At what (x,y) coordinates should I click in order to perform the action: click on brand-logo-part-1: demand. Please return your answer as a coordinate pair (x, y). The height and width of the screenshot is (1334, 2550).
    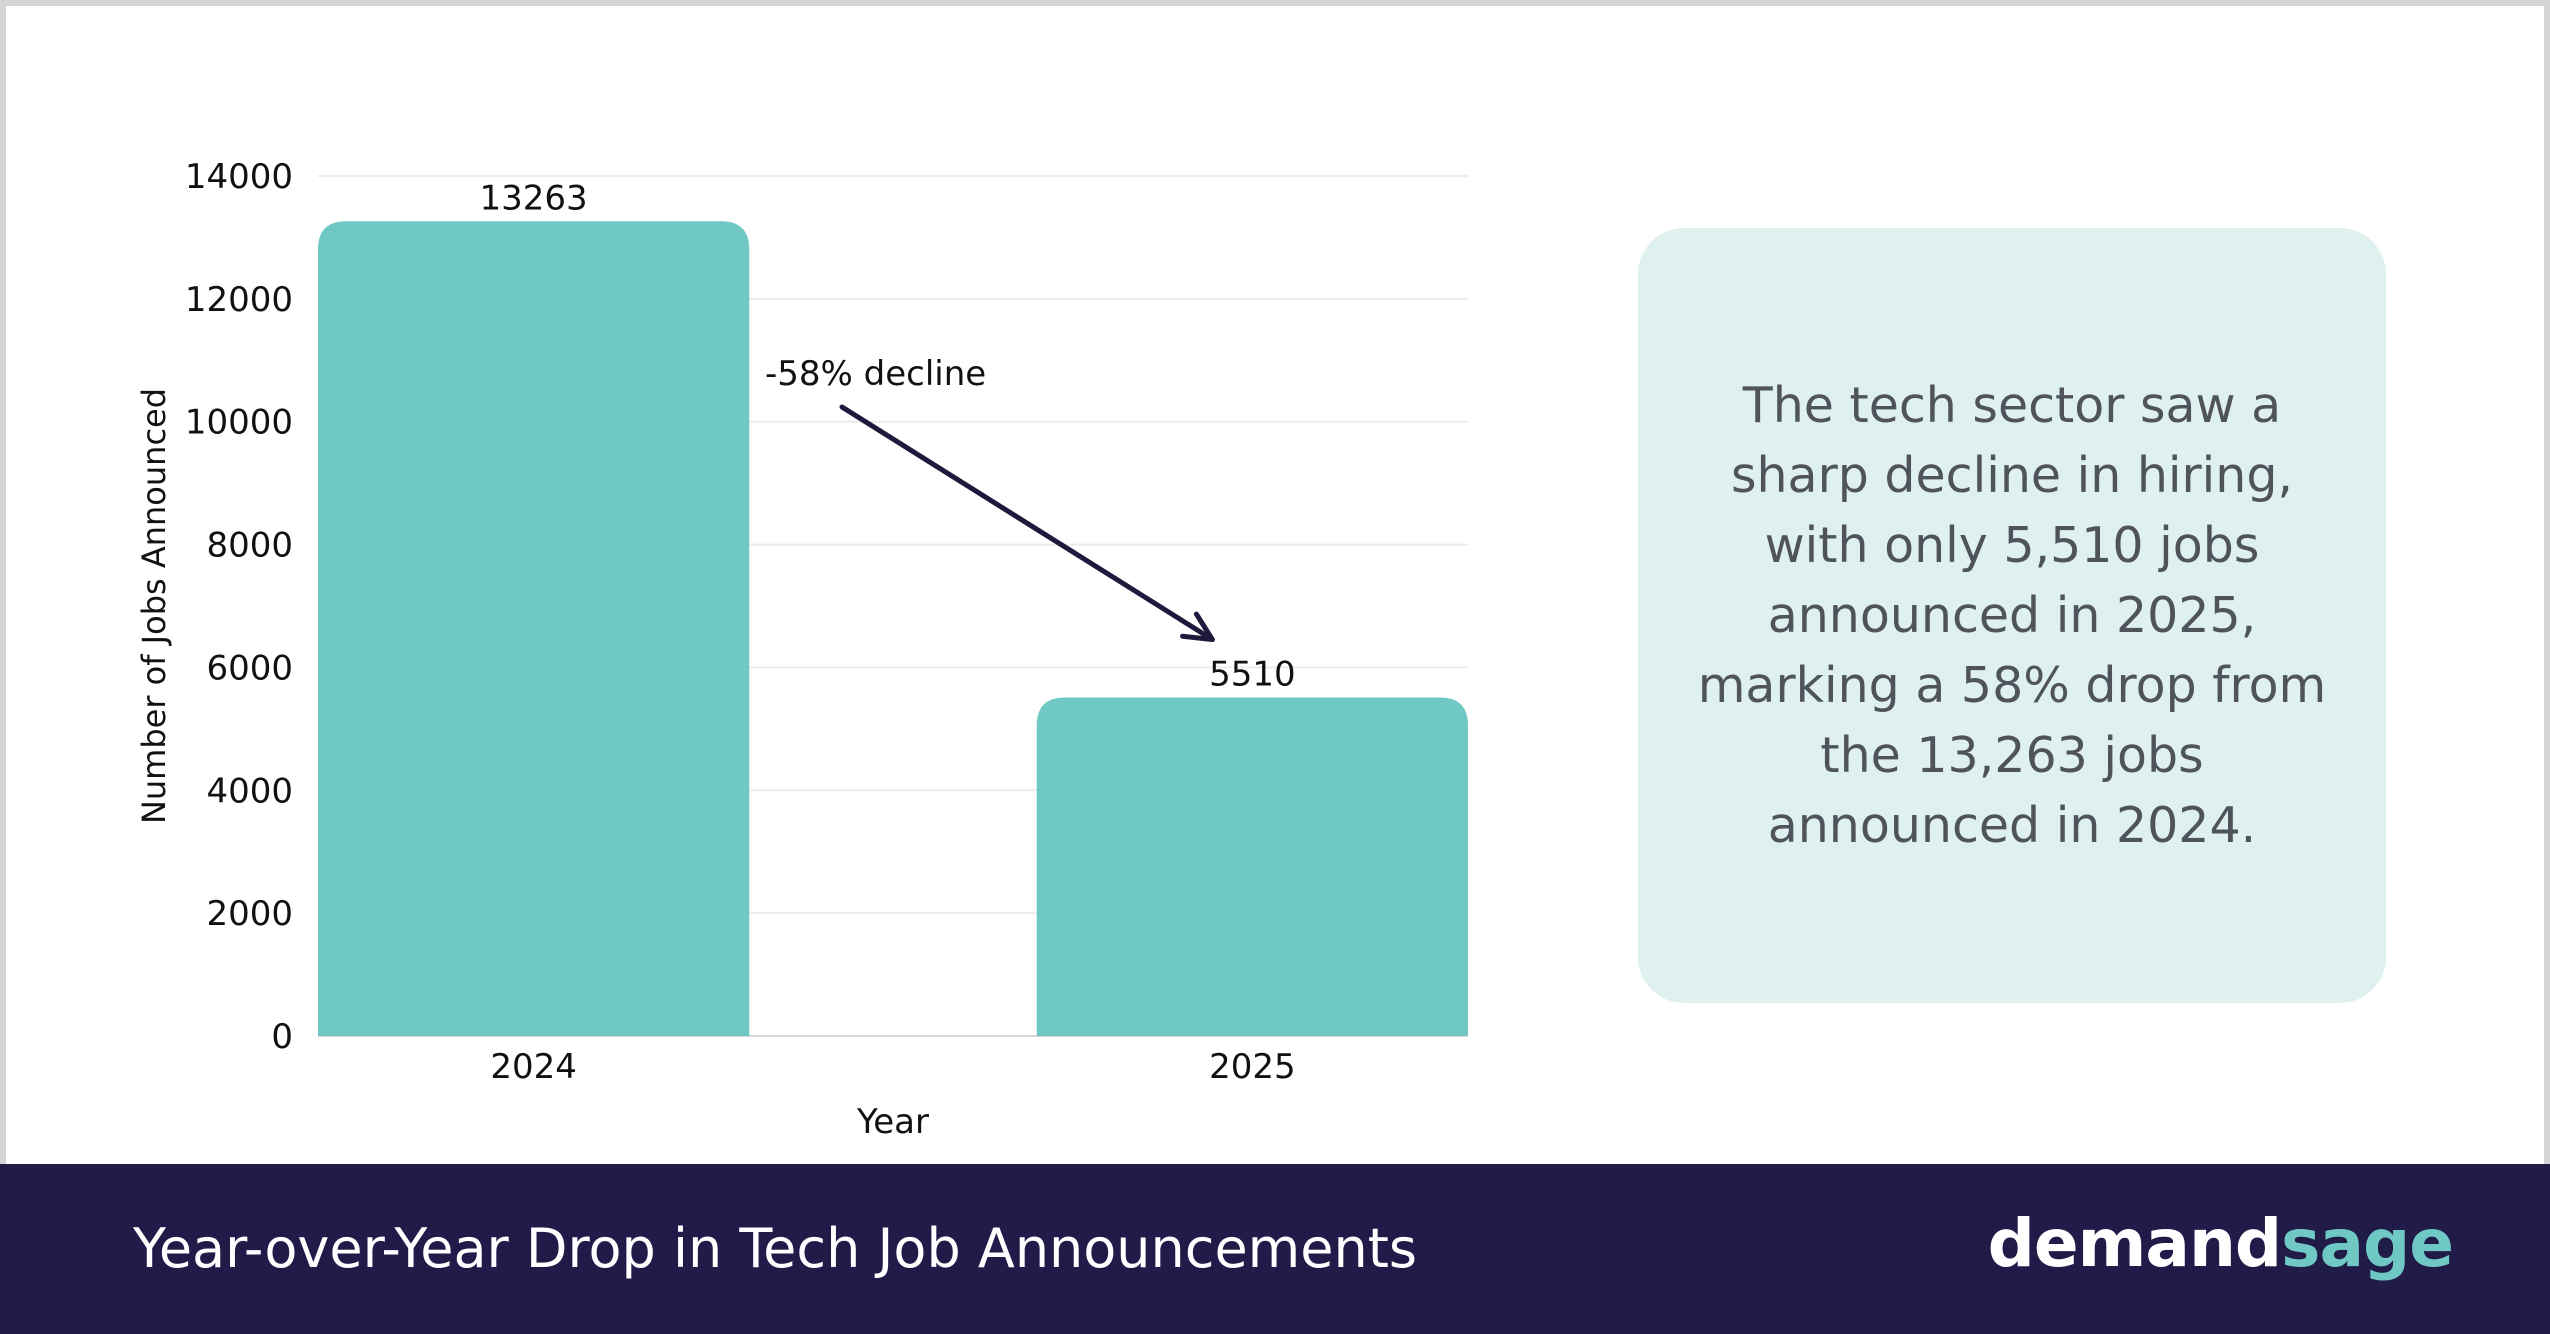
    Looking at the image, I should click on (2135, 1243).